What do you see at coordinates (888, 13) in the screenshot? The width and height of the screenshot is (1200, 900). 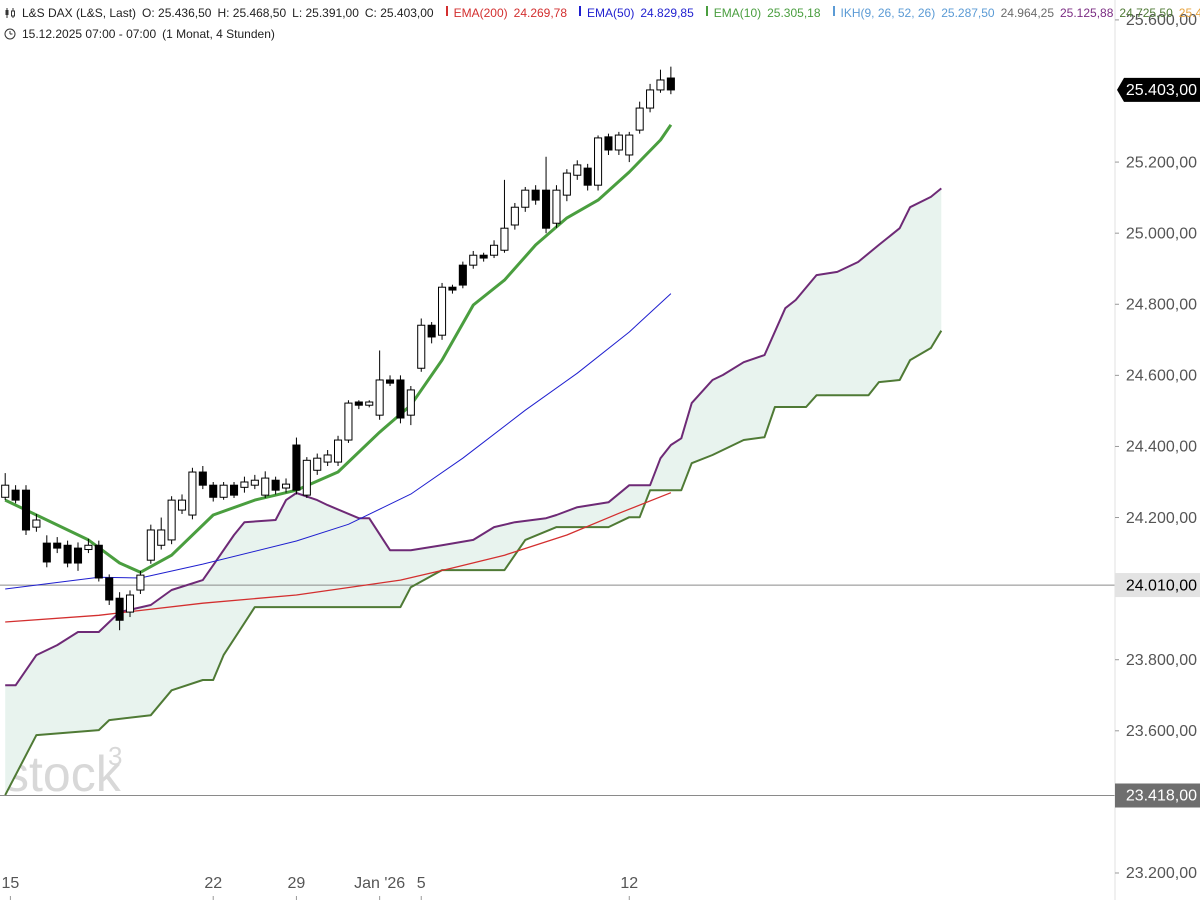 I see `legend-name: IKH(9, 26, 52, 26)` at bounding box center [888, 13].